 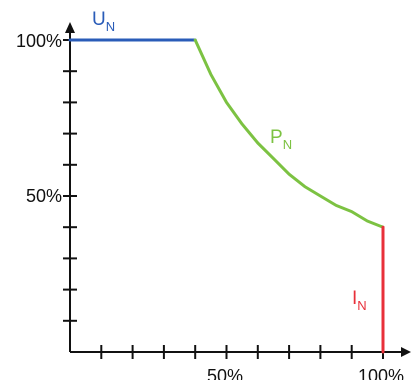 I want to click on y-tick-label-50: 50%, so click(x=44, y=196).